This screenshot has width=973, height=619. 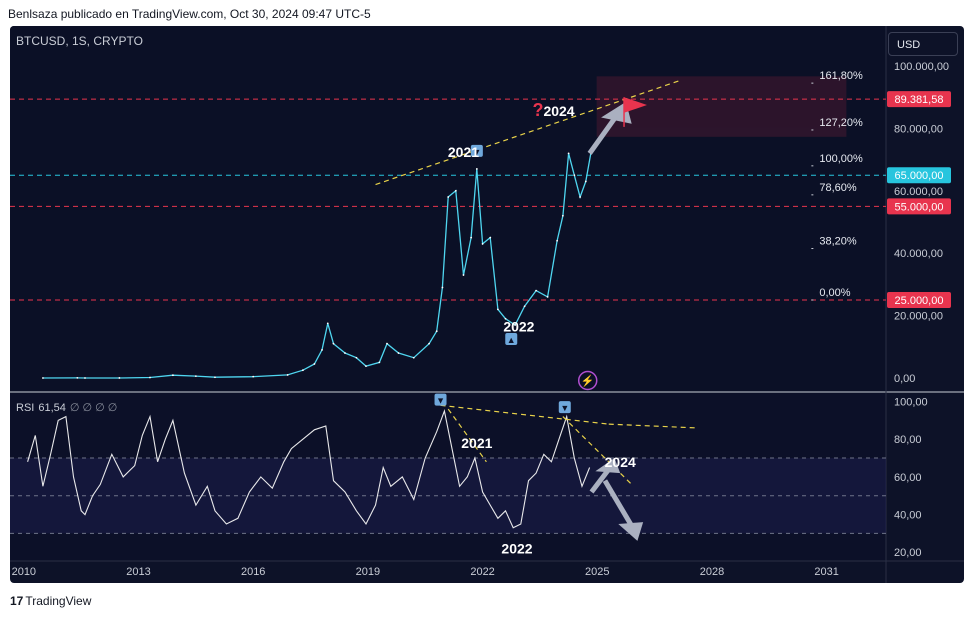 What do you see at coordinates (524, 414) in the screenshot?
I see `rsi-trendline-top` at bounding box center [524, 414].